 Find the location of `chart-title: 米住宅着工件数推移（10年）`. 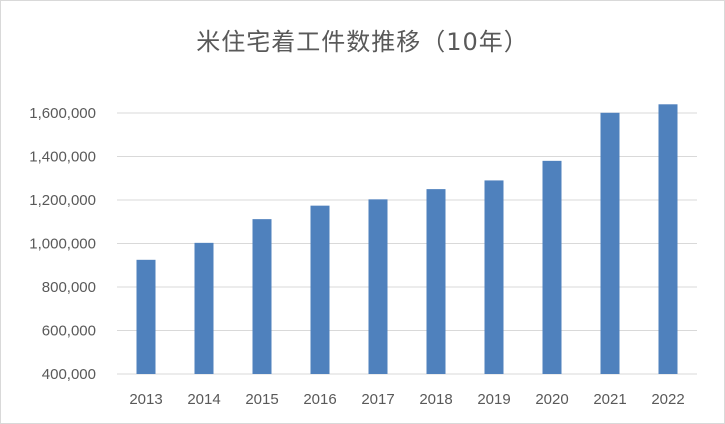

chart-title: 米住宅着工件数推移（10年） is located at coordinates (362, 42).